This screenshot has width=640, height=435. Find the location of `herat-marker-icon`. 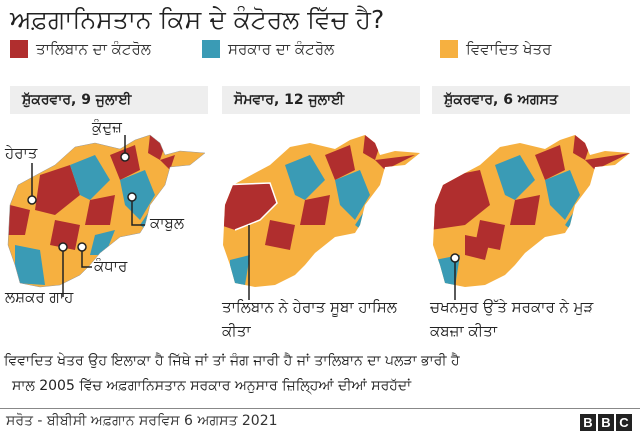

herat-marker-icon is located at coordinates (32, 200).